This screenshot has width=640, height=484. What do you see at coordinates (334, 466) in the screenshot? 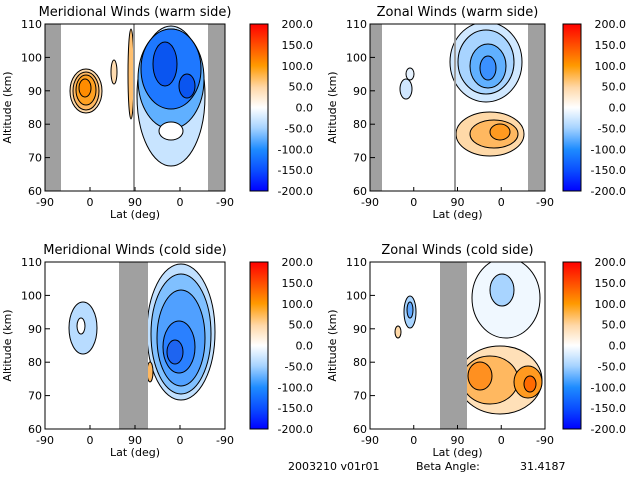
I see `footer-date-version: 2003210 v01r01` at bounding box center [334, 466].